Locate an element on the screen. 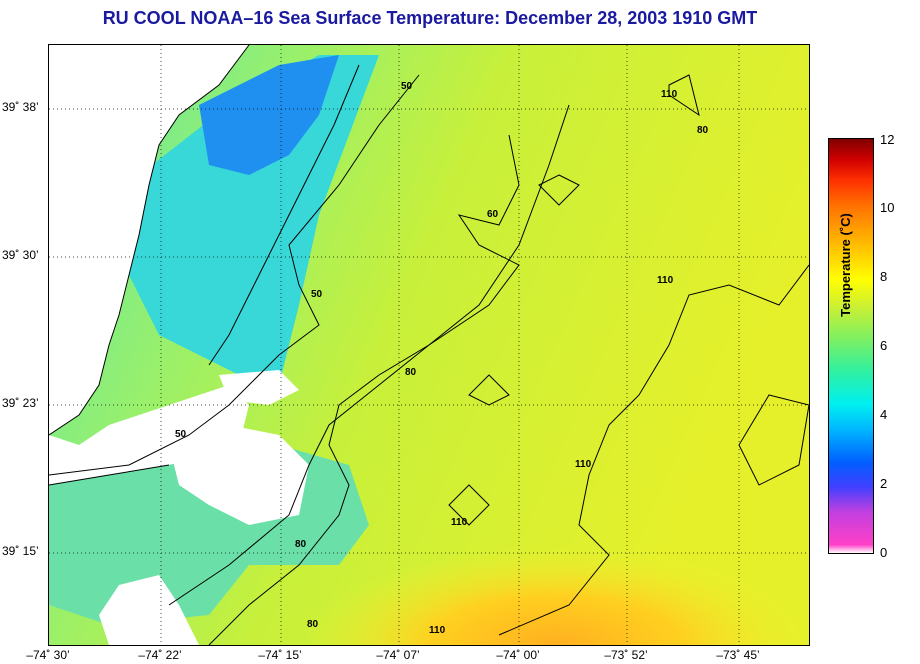 This screenshot has height=664, width=920. contour-label: 60 is located at coordinates (493, 214).